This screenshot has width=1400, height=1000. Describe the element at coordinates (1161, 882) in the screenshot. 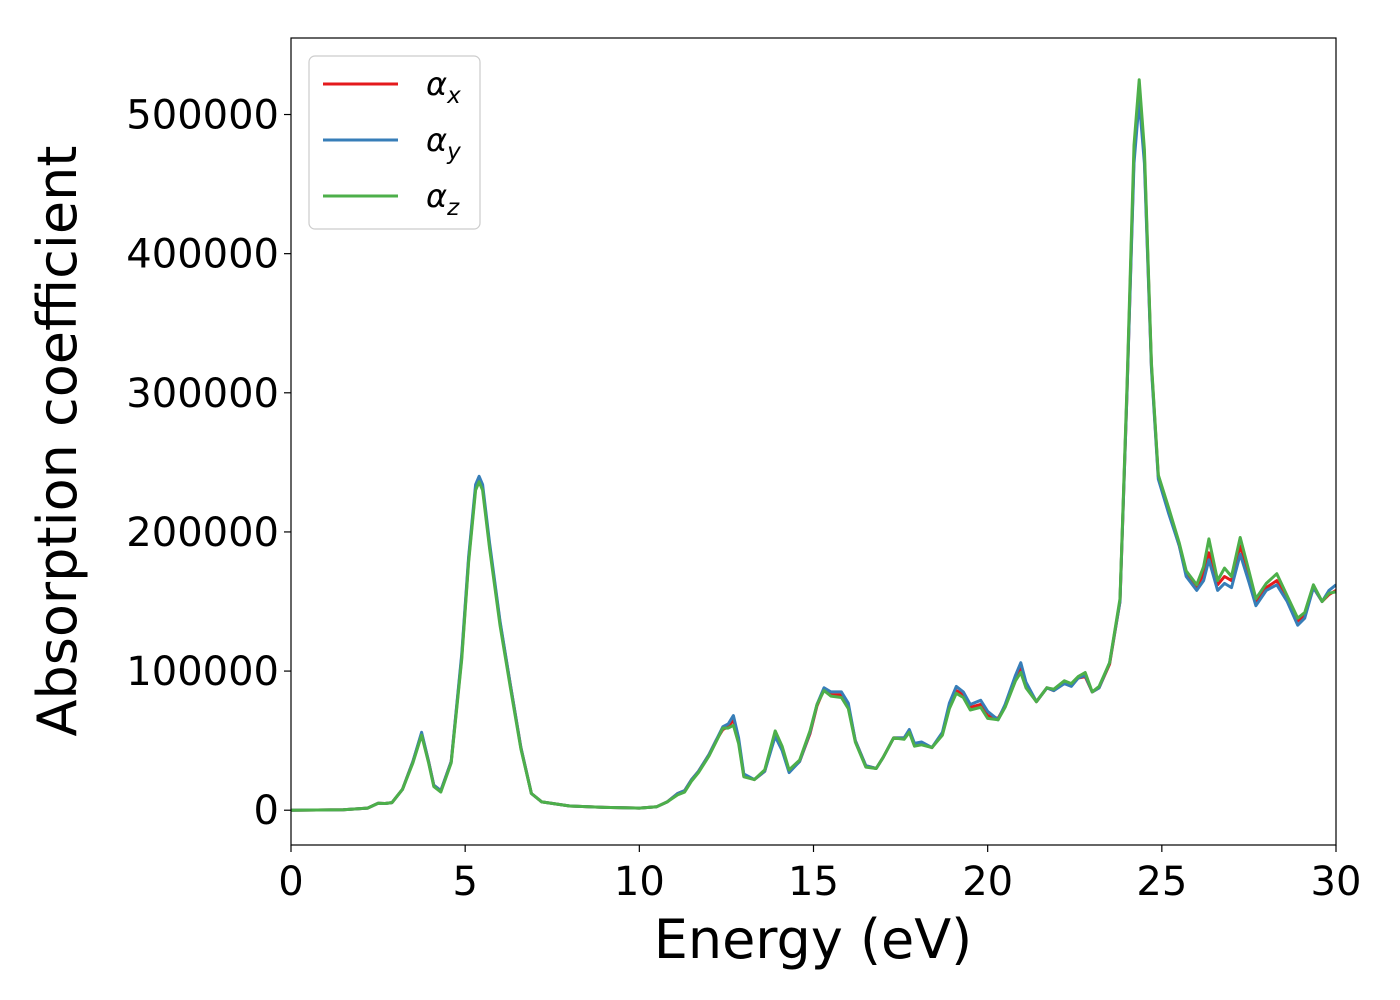

I see `x-tick-label: 25` at that location.